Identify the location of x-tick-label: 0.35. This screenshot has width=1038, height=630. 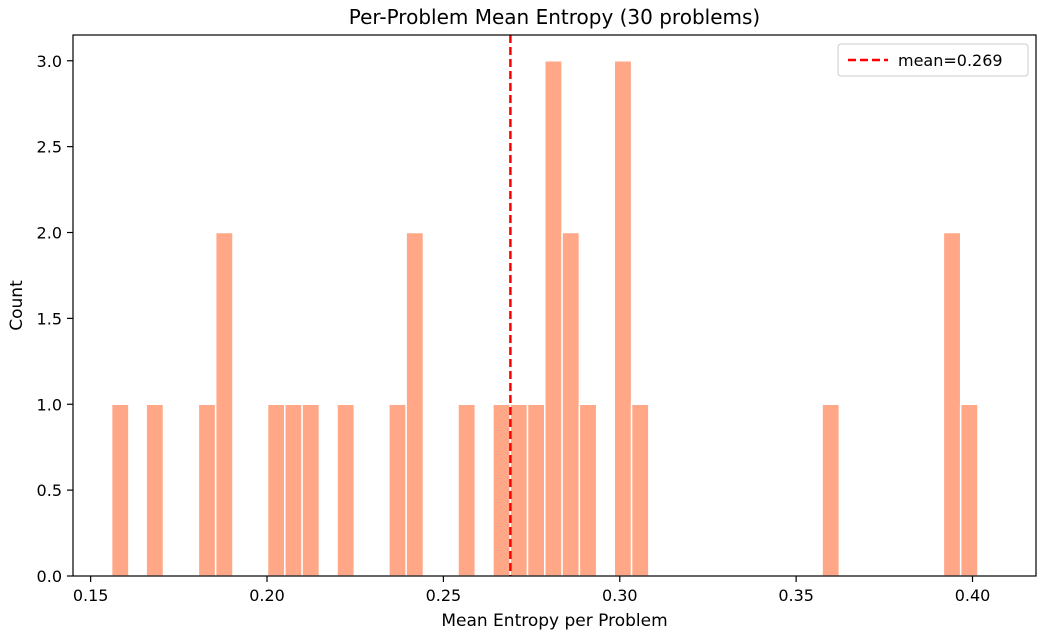
(796, 595).